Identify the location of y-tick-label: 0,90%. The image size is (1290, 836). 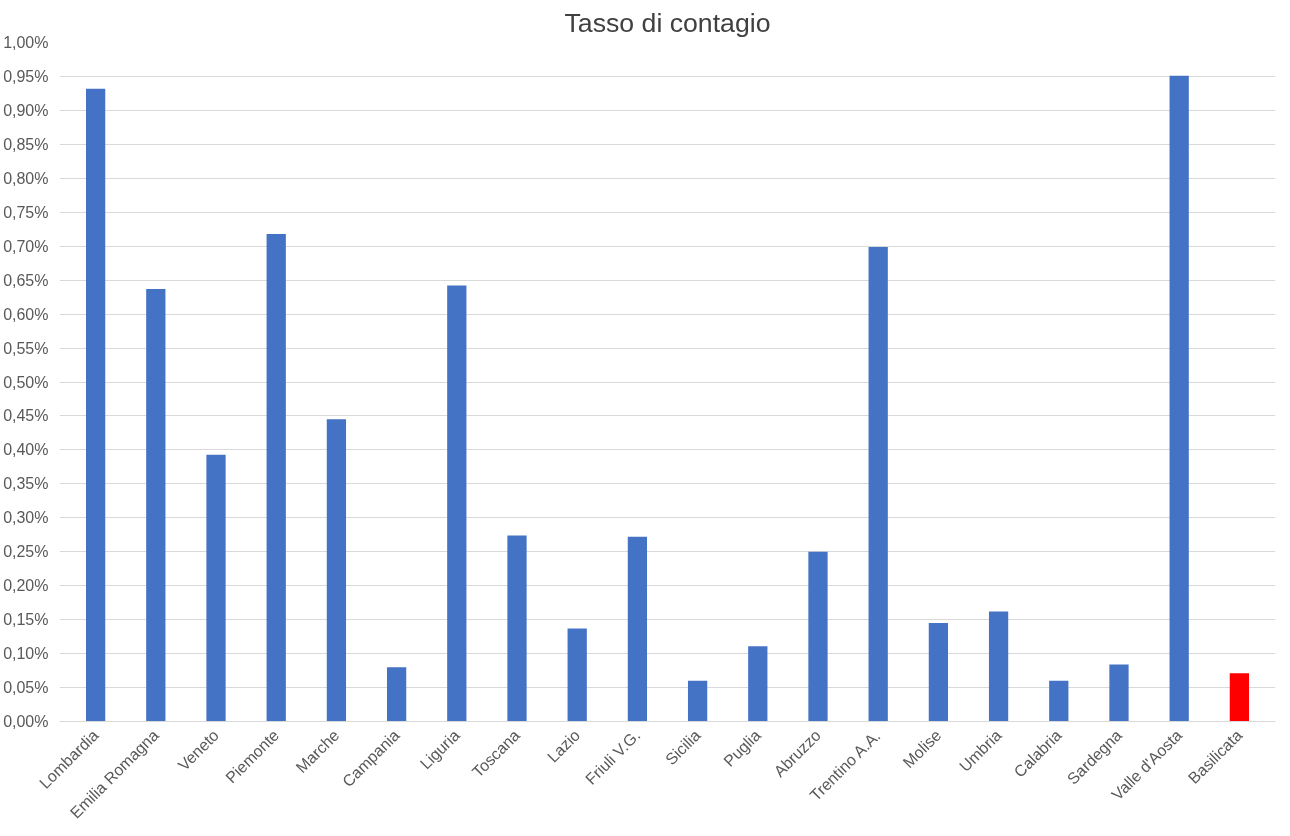
(26, 110).